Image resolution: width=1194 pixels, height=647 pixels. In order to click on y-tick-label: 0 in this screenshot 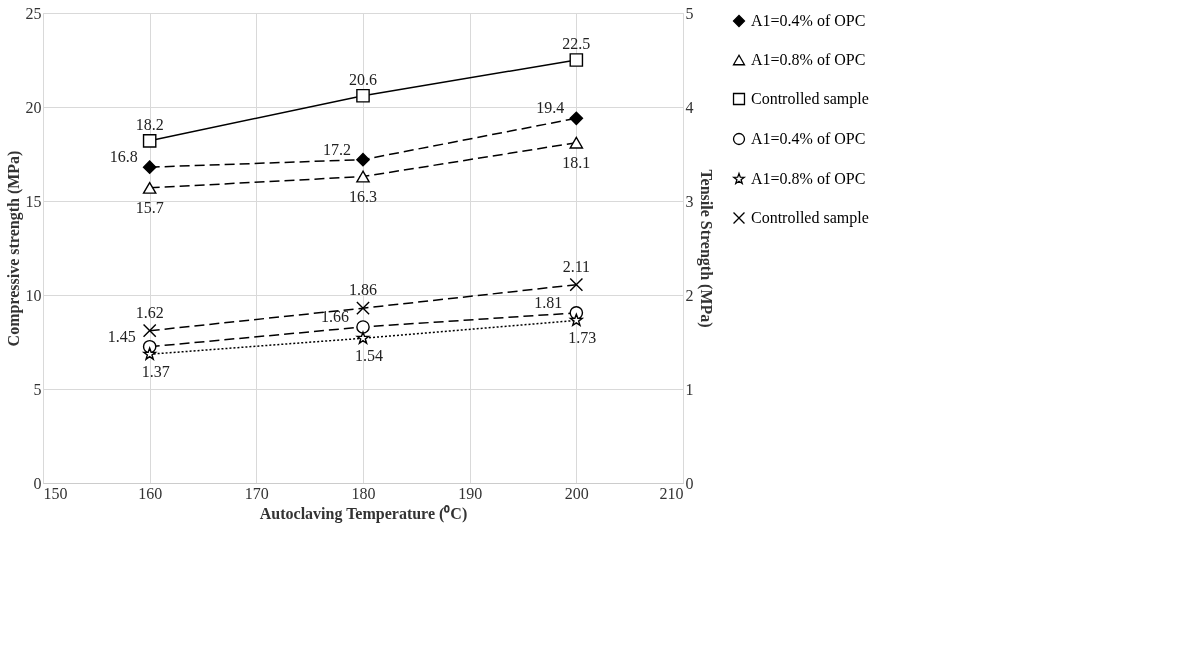, I will do `click(37, 483)`.